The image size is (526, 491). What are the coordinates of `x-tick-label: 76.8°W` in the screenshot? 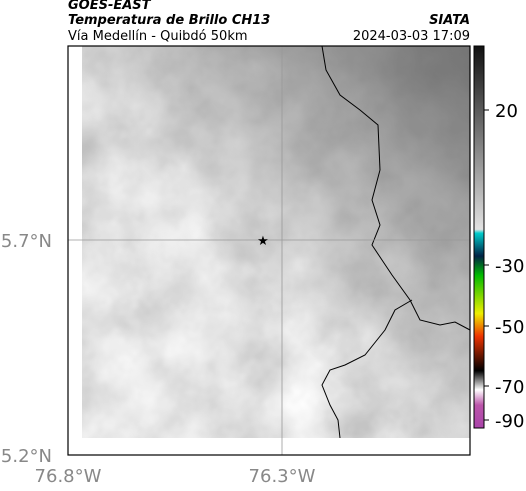 It's located at (68, 476).